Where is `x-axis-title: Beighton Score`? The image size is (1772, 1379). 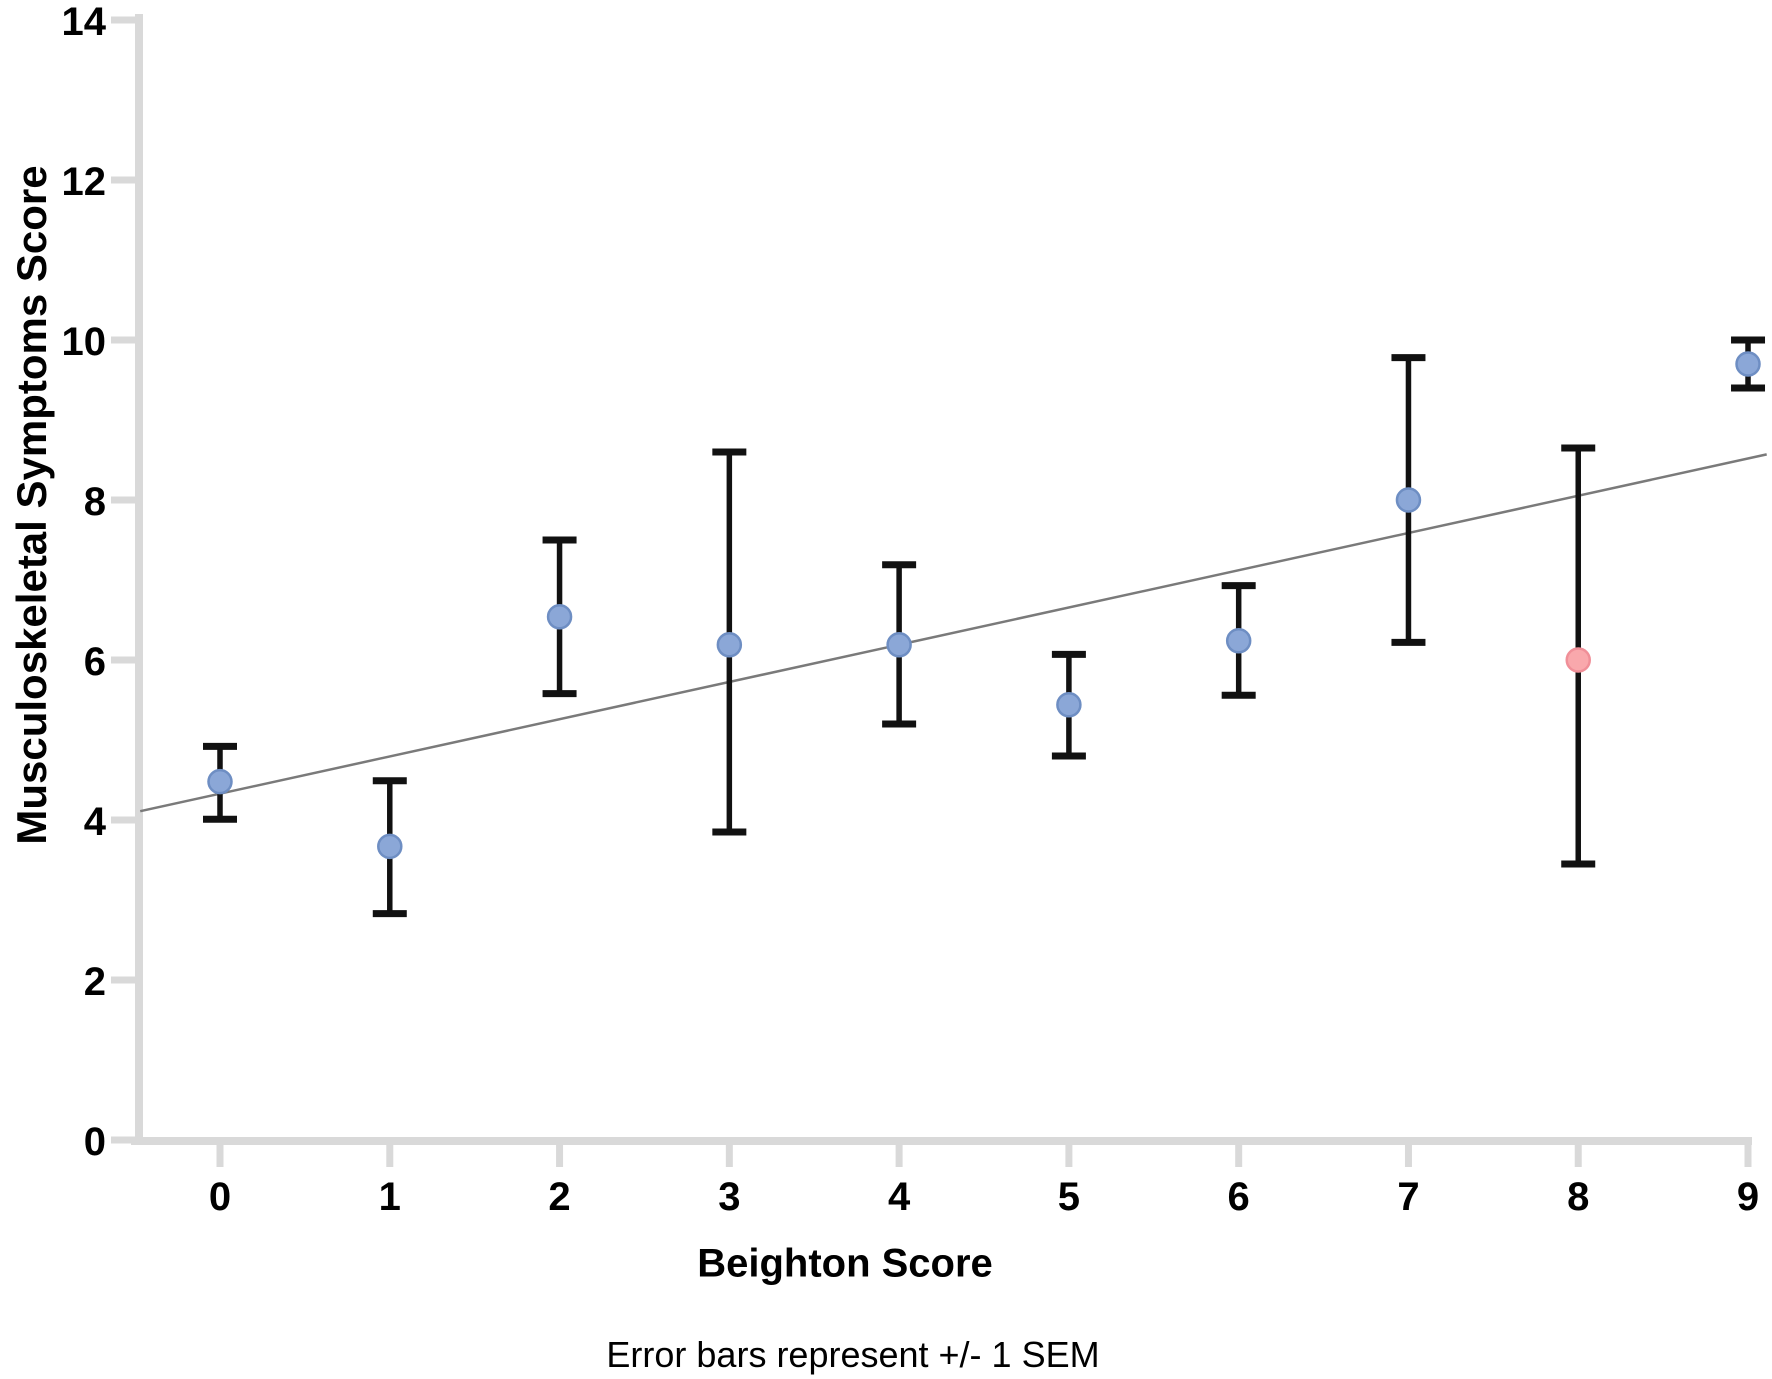
x-axis-title: Beighton Score is located at coordinates (845, 1263).